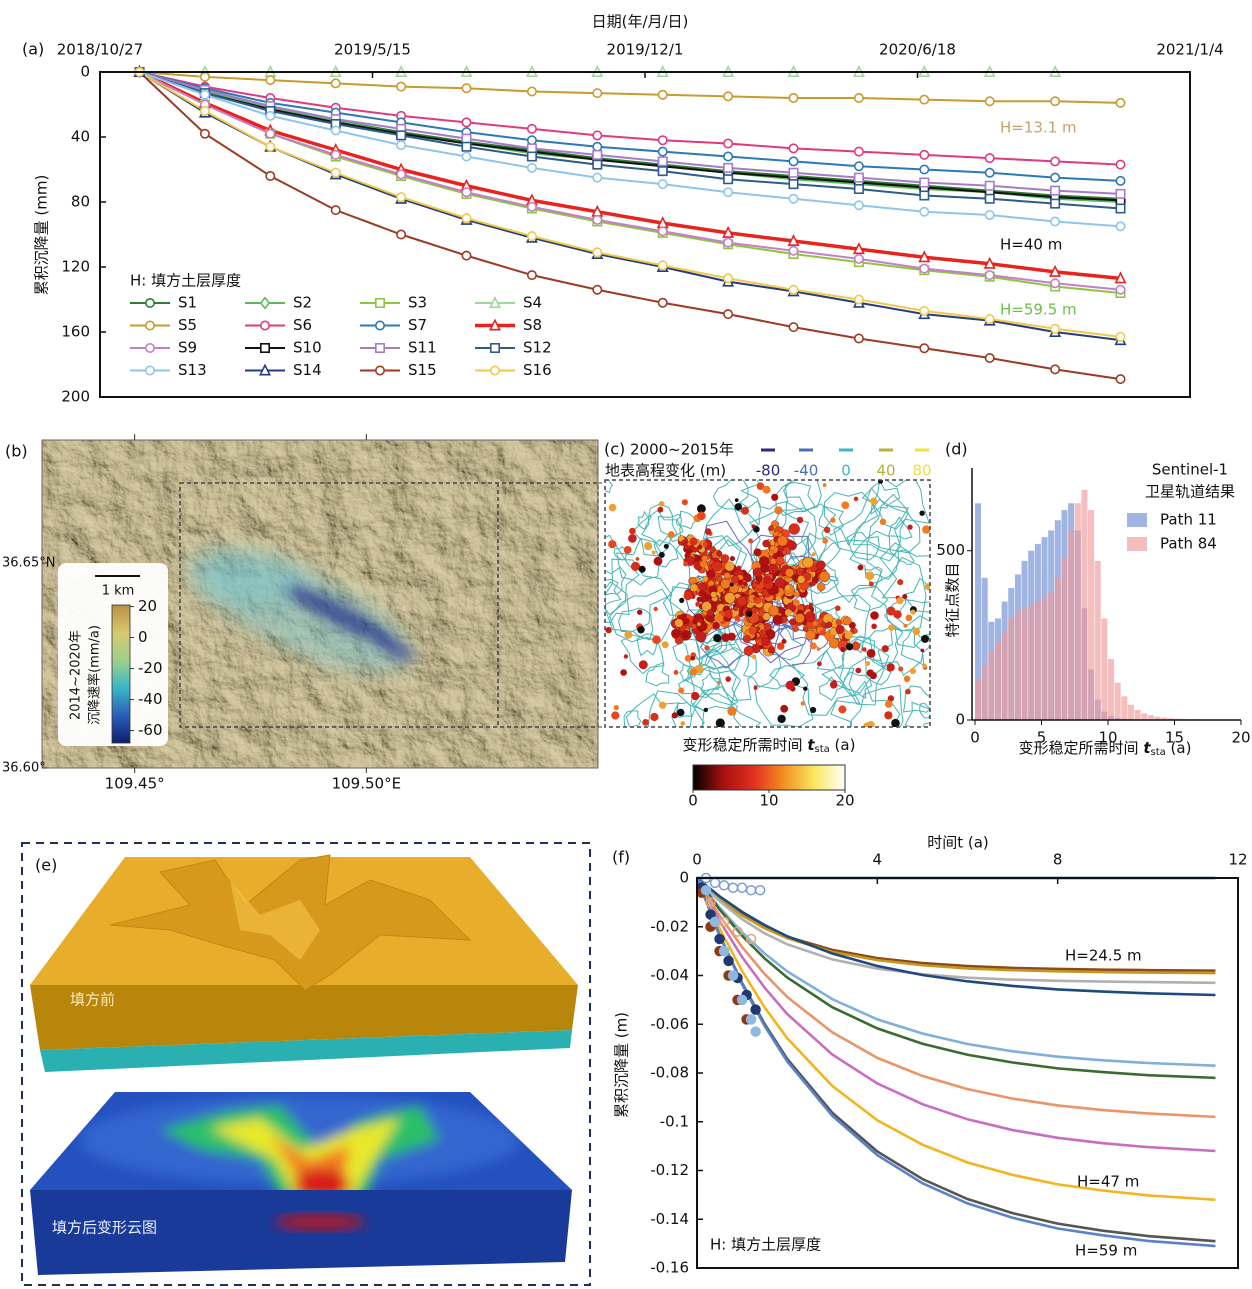 This screenshot has height=1289, width=1252. What do you see at coordinates (917, 50) in the screenshot?
I see `x-tick-label: 2020/6/18` at bounding box center [917, 50].